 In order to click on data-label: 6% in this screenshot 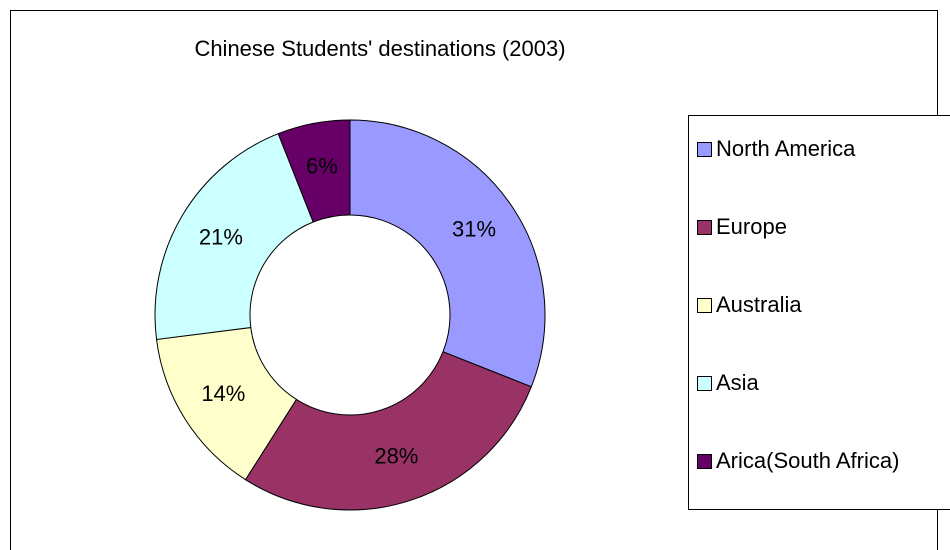, I will do `click(322, 165)`.